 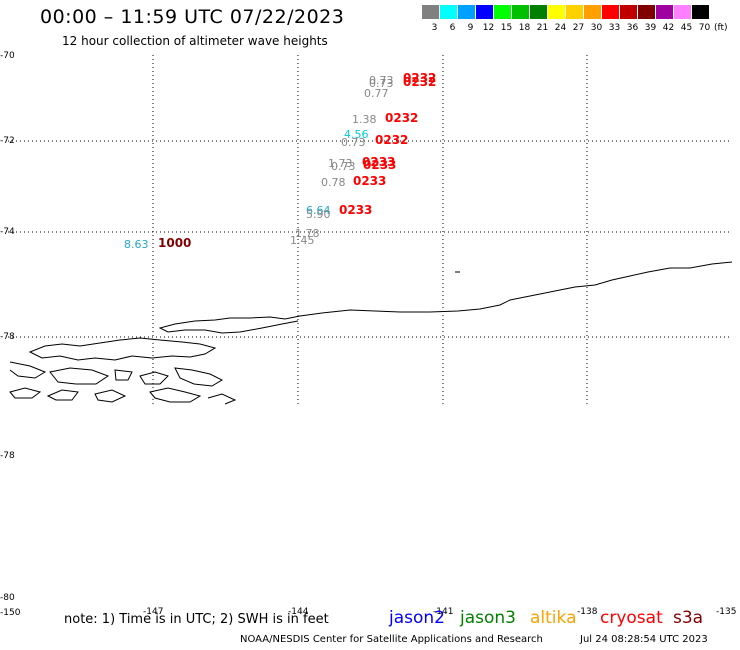 What do you see at coordinates (192, 17) in the screenshot?
I see `map-title: 00:00 – 11:59 UTC 07/22/2023` at bounding box center [192, 17].